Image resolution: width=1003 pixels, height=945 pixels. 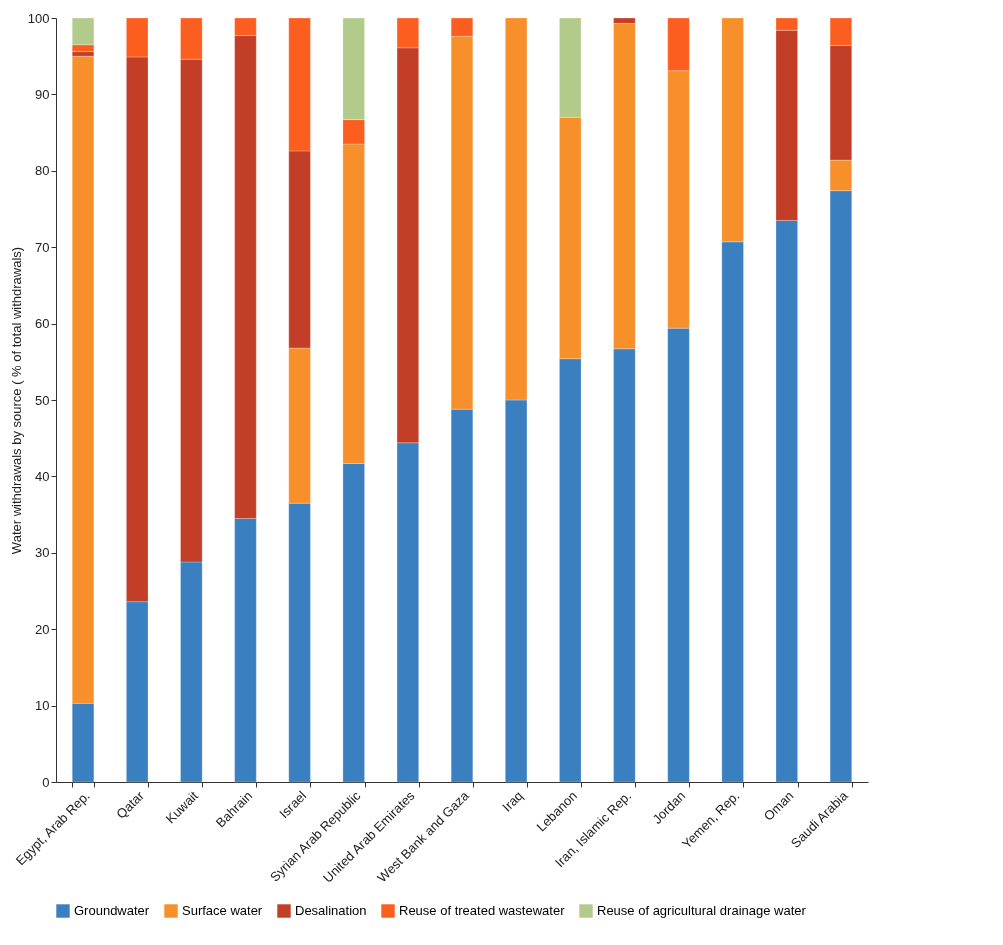 I want to click on y-axis-title: Water withdrawals by source ( % of total withdrawals), so click(x=16, y=400).